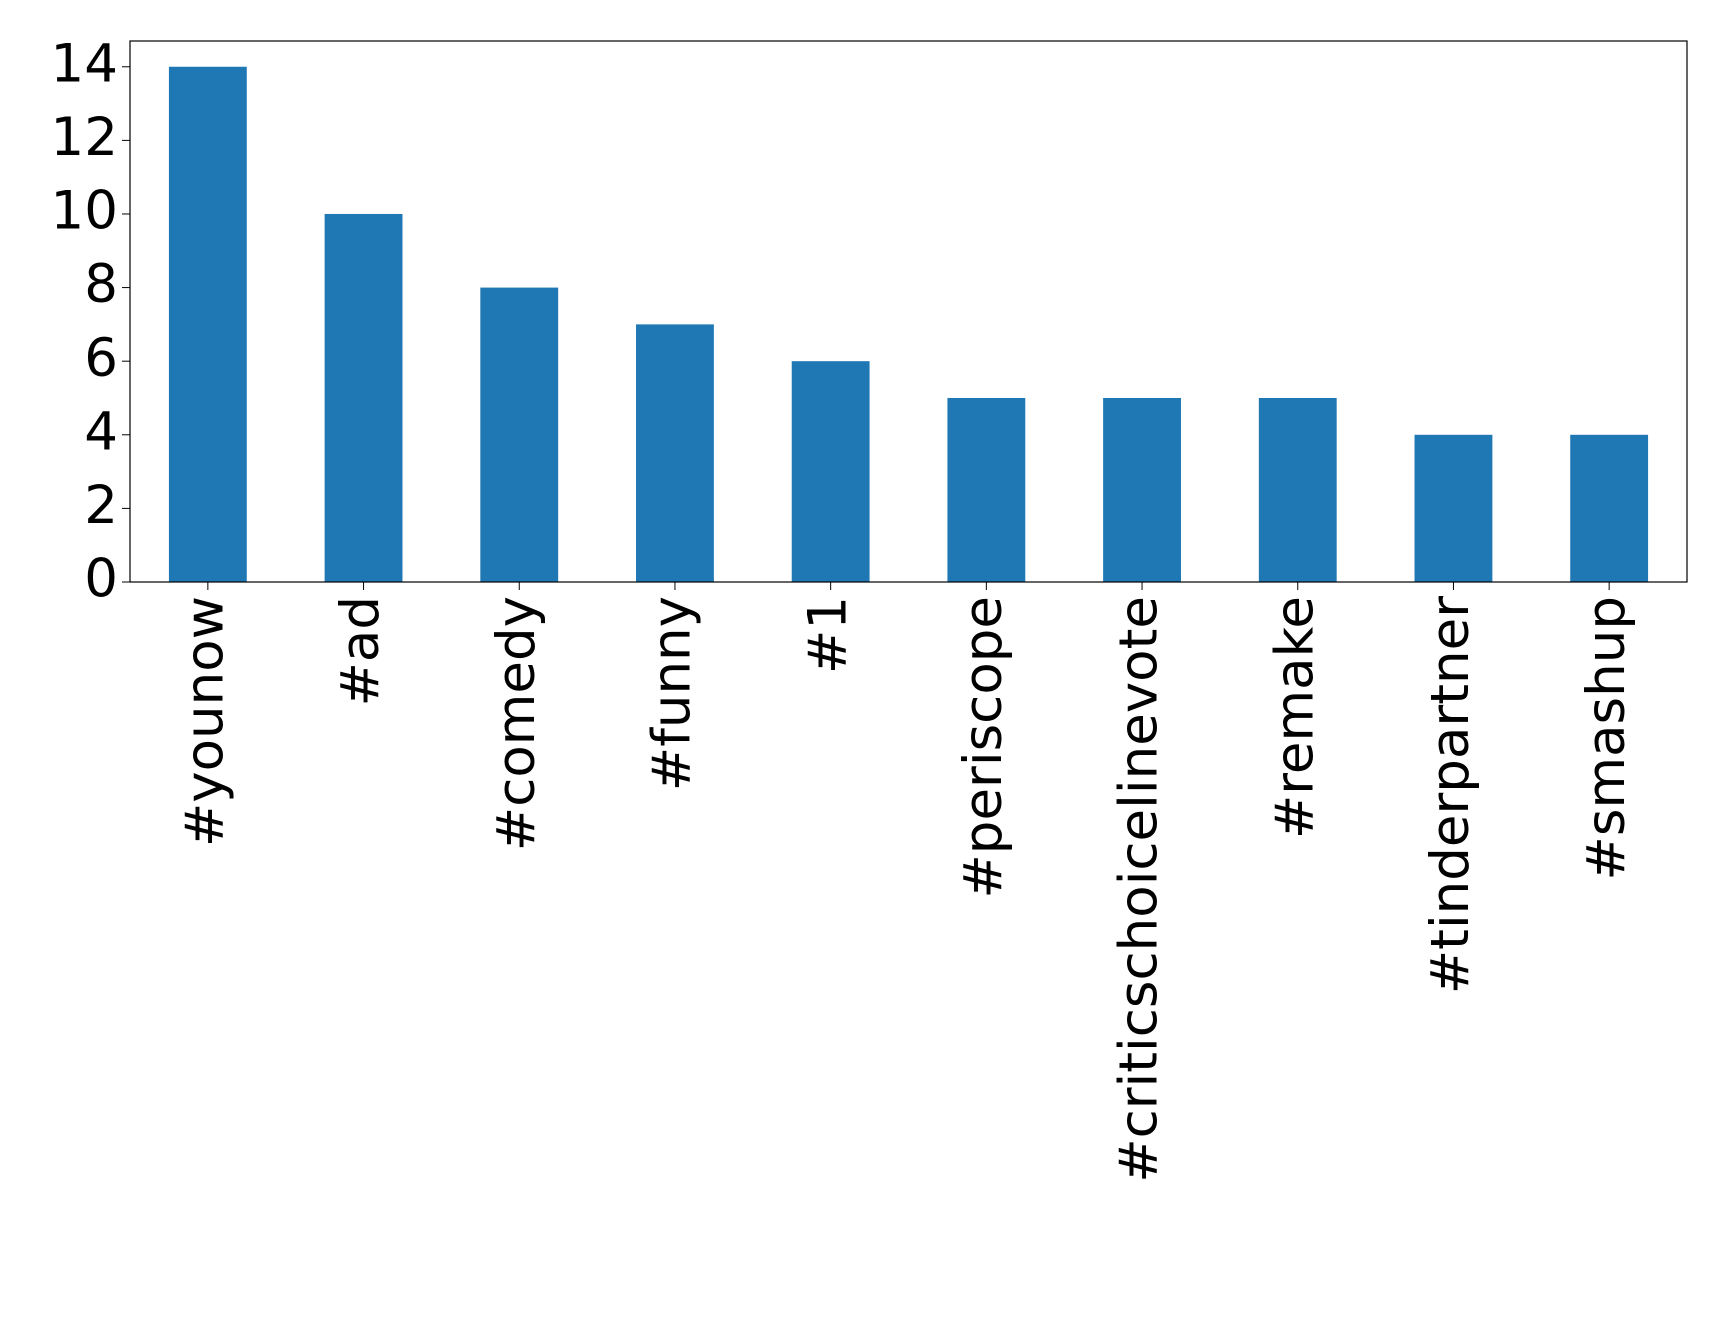 The height and width of the screenshot is (1321, 1719). I want to click on y-tick-label: 8, so click(101, 284).